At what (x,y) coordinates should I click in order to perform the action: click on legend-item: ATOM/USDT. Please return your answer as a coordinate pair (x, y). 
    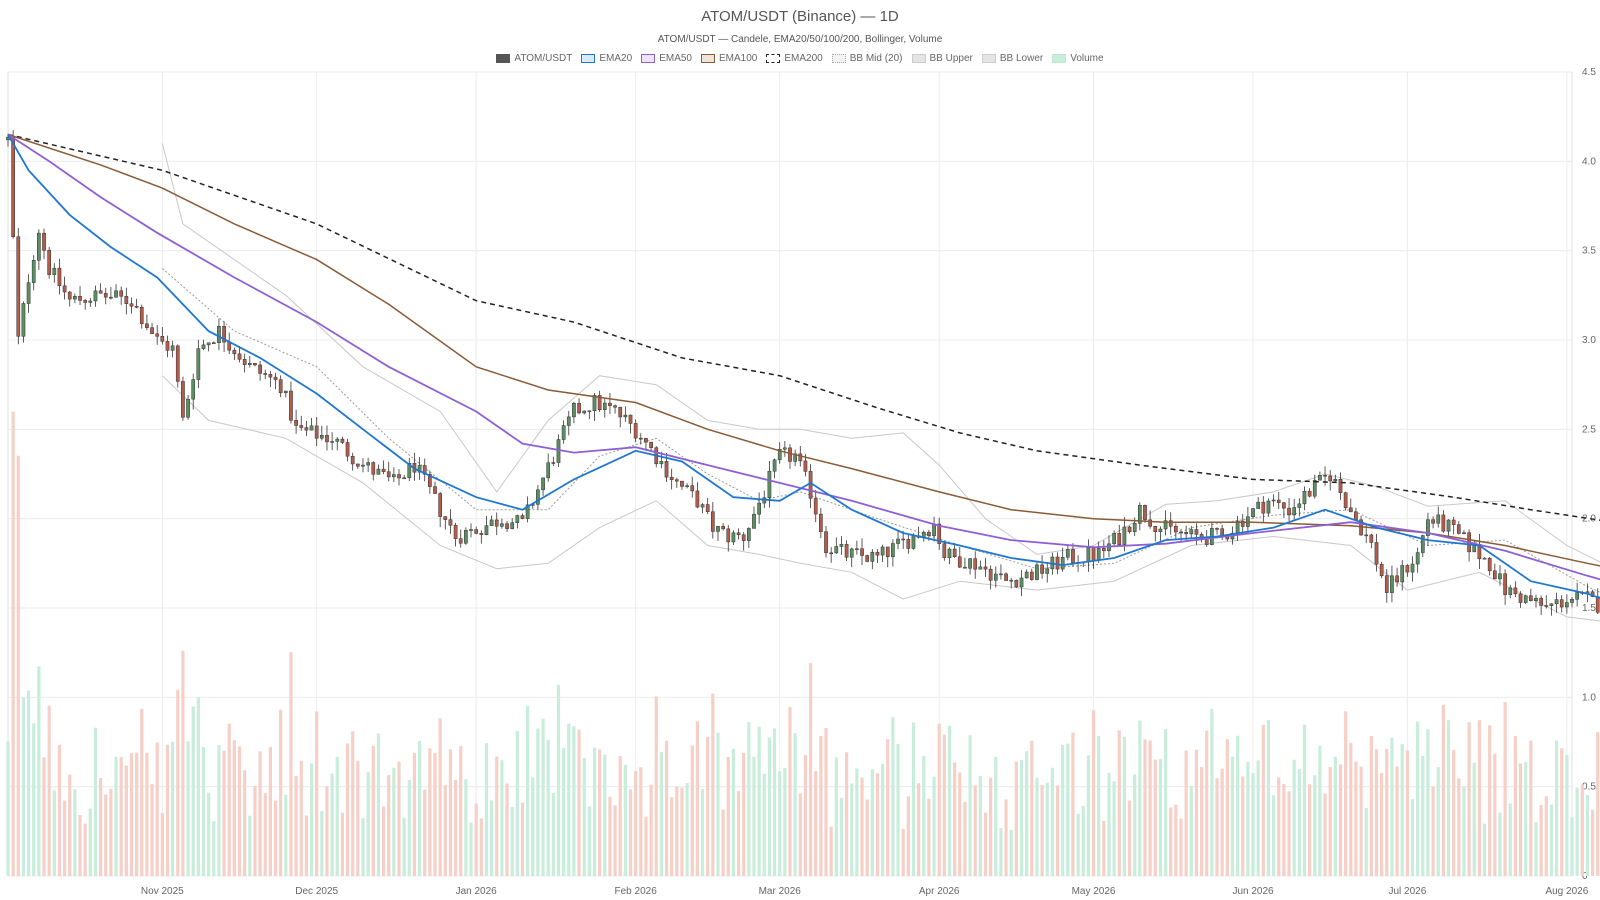
    Looking at the image, I should click on (534, 58).